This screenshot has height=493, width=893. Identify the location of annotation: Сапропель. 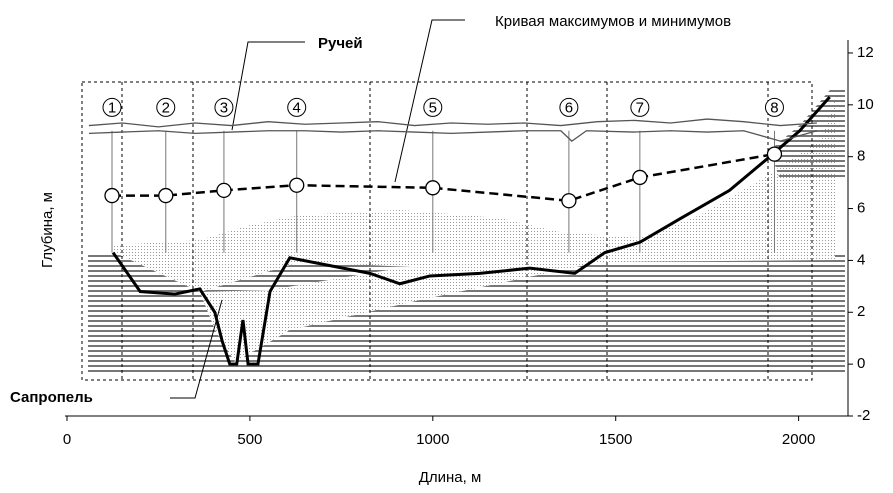
(51, 397).